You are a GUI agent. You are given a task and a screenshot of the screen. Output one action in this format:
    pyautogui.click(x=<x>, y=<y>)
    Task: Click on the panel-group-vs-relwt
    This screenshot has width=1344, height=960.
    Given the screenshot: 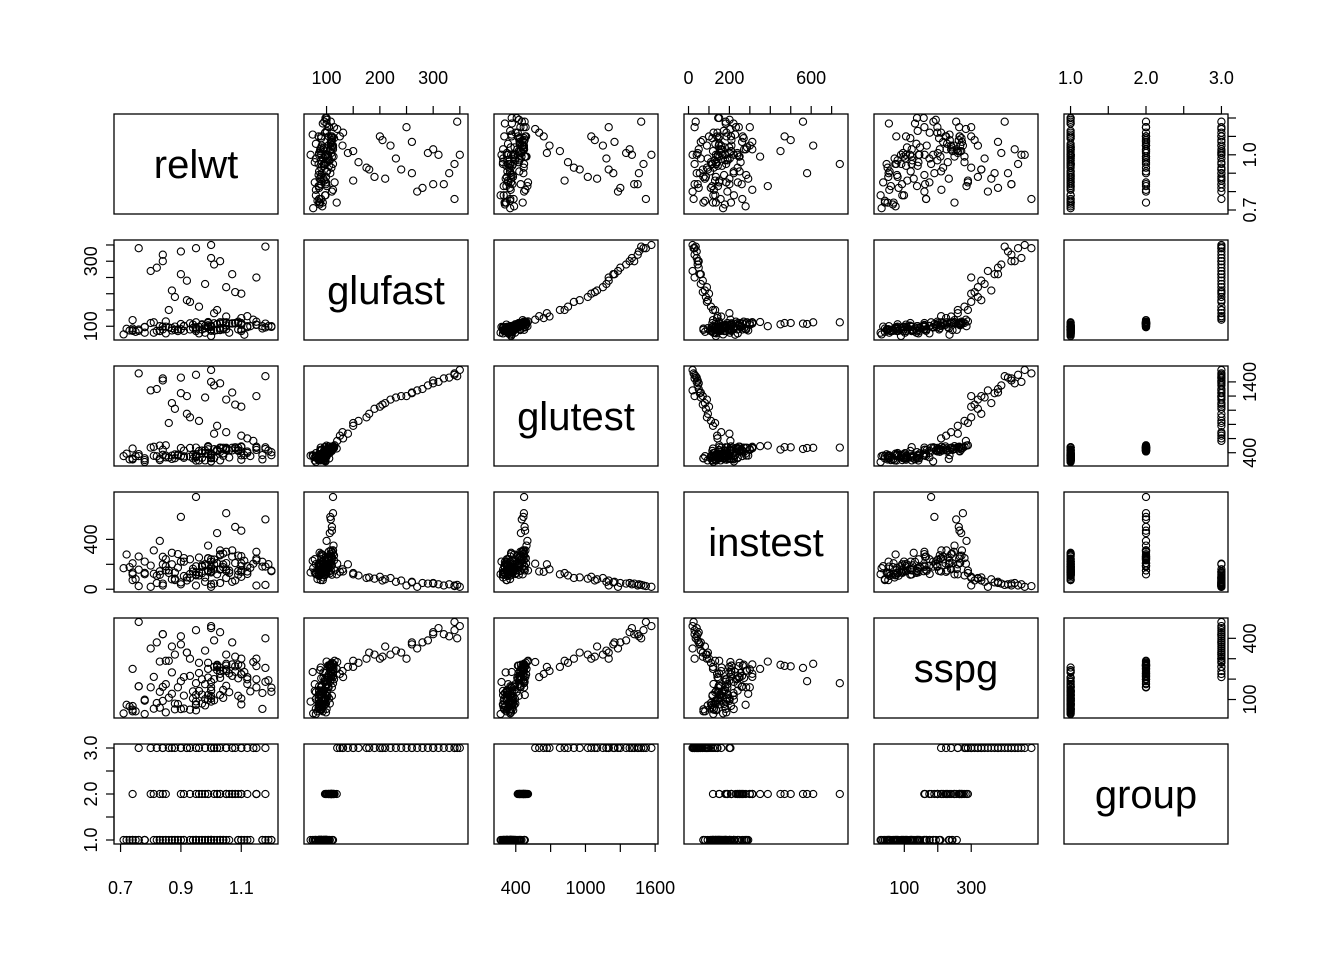 What is the action you would take?
    pyautogui.click(x=196, y=794)
    